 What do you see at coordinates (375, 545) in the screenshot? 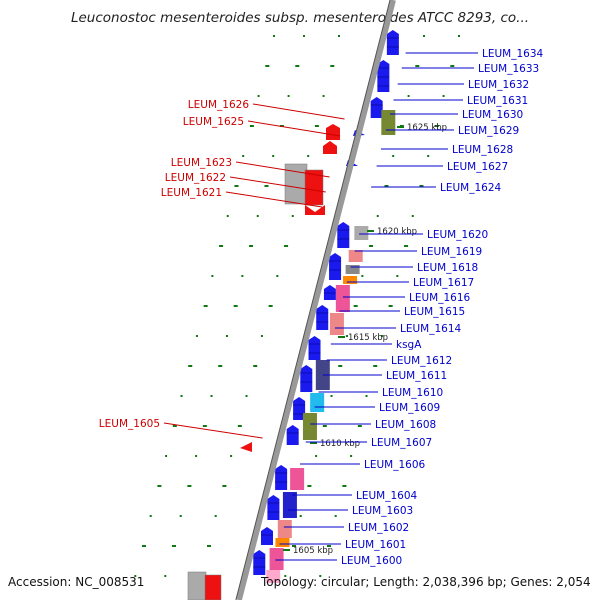
I see `gene-label-forward: LEUM_1601` at bounding box center [375, 545].